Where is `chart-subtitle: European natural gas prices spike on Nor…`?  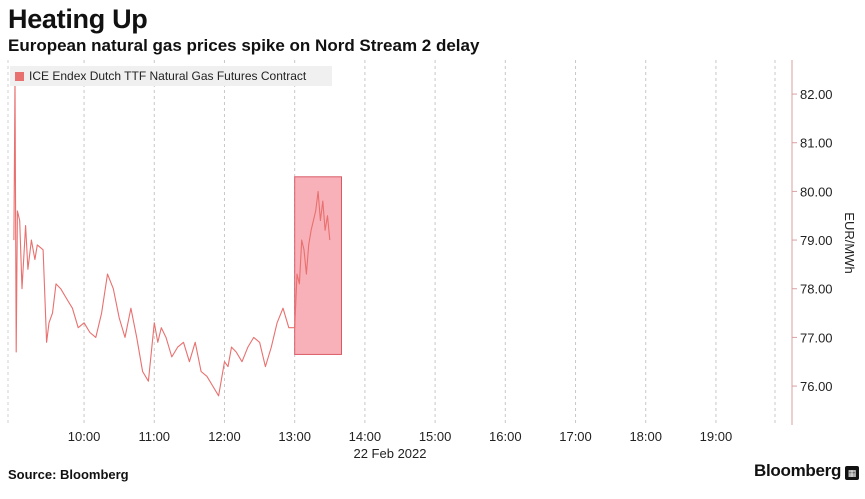 chart-subtitle: European natural gas prices spike on Nor… is located at coordinates (244, 45).